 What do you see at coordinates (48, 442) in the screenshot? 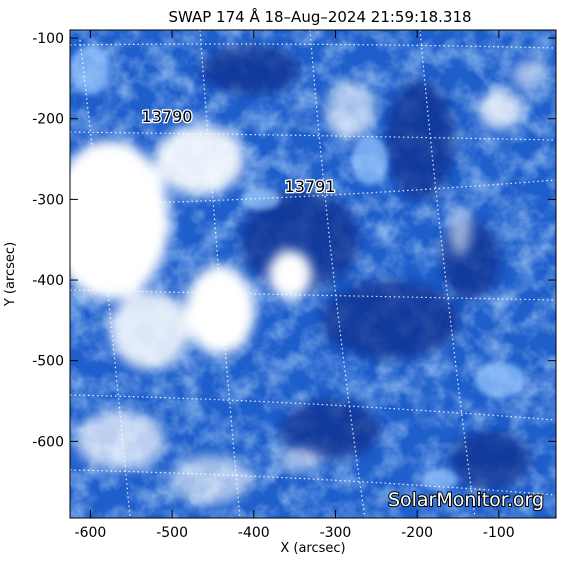
I see `y-tick-label: -600` at bounding box center [48, 442].